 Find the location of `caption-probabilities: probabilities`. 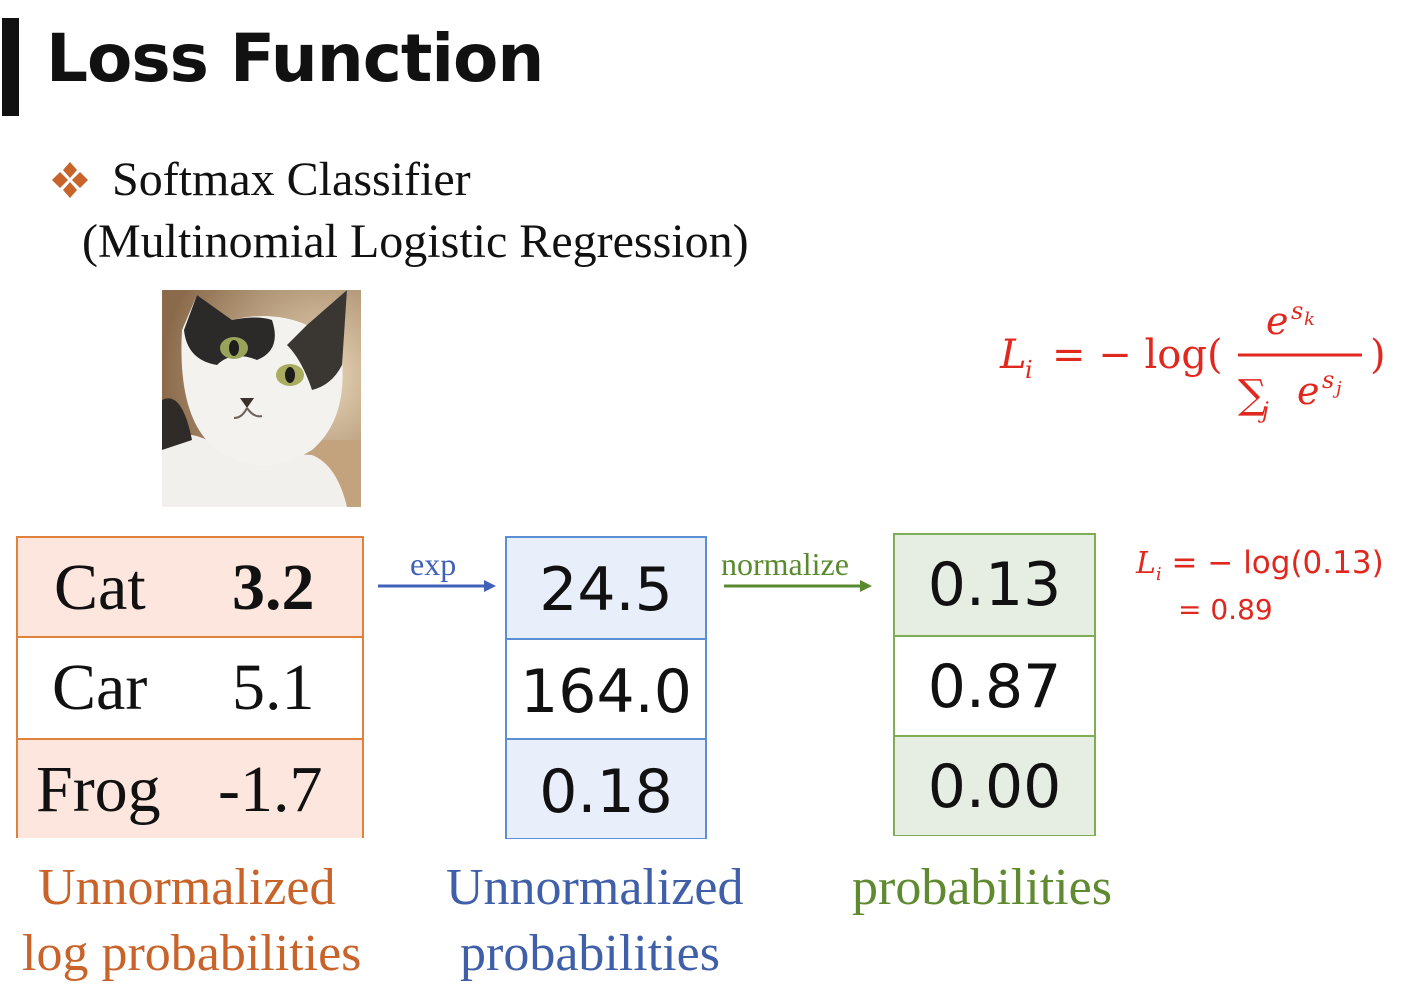

caption-probabilities: probabilities is located at coordinates (982, 887).